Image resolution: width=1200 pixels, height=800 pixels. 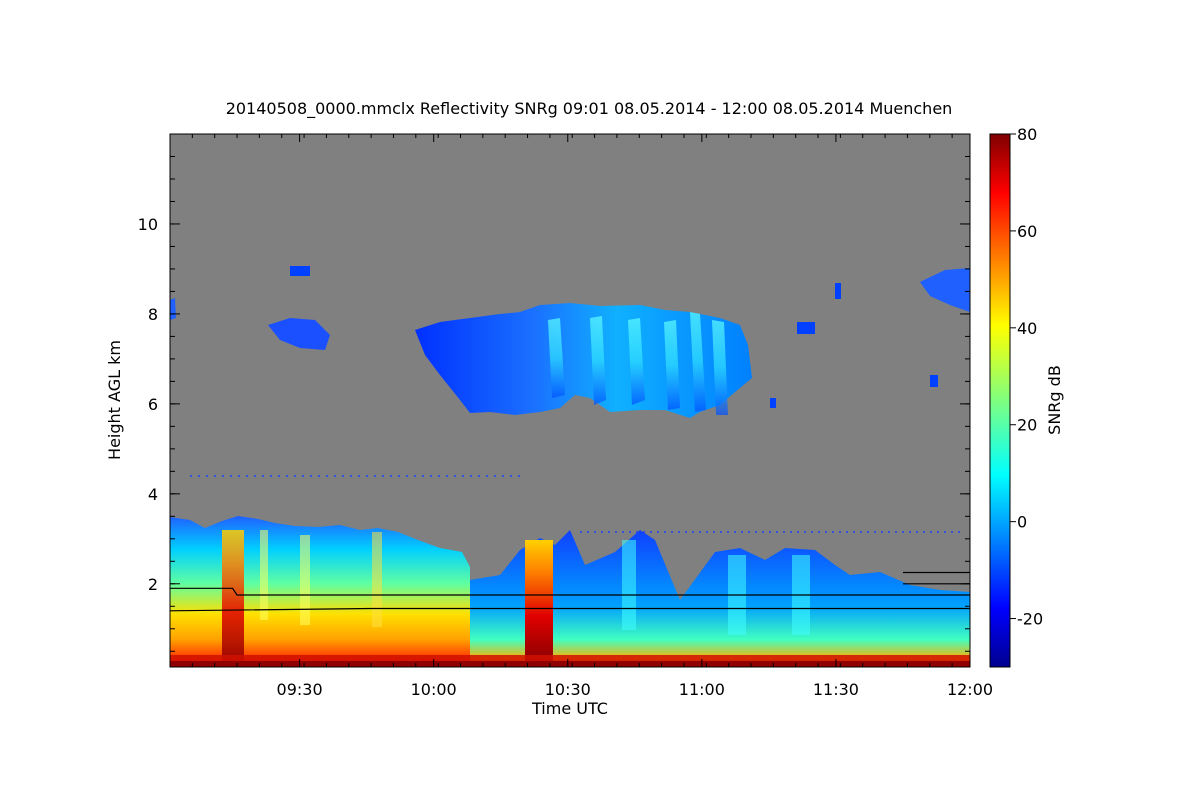 What do you see at coordinates (153, 494) in the screenshot?
I see `y-tick-label: 4` at bounding box center [153, 494].